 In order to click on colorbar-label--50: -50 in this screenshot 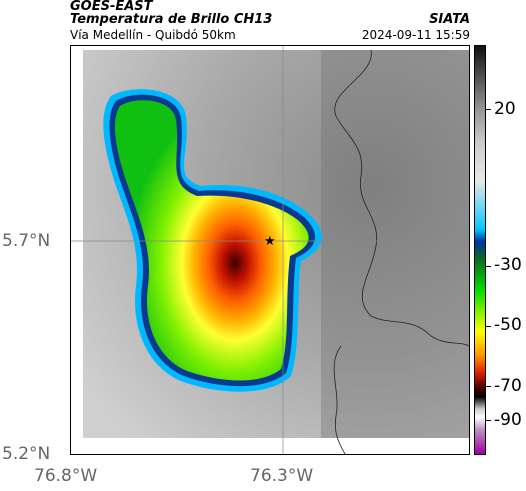, I will do `click(508, 325)`.